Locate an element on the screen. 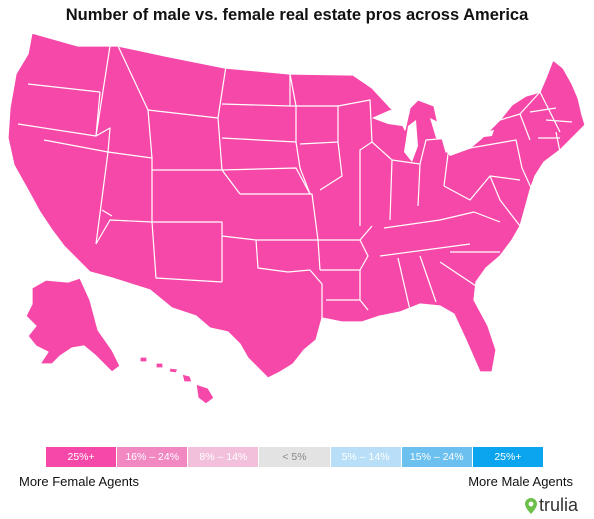 The image size is (594, 519). legend-item-female-16-24: 16% – 24% is located at coordinates (153, 457).